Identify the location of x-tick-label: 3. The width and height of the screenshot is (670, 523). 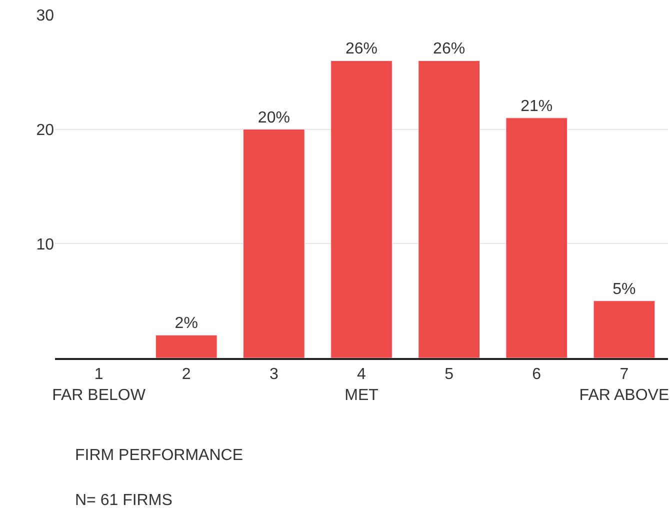
(273, 375).